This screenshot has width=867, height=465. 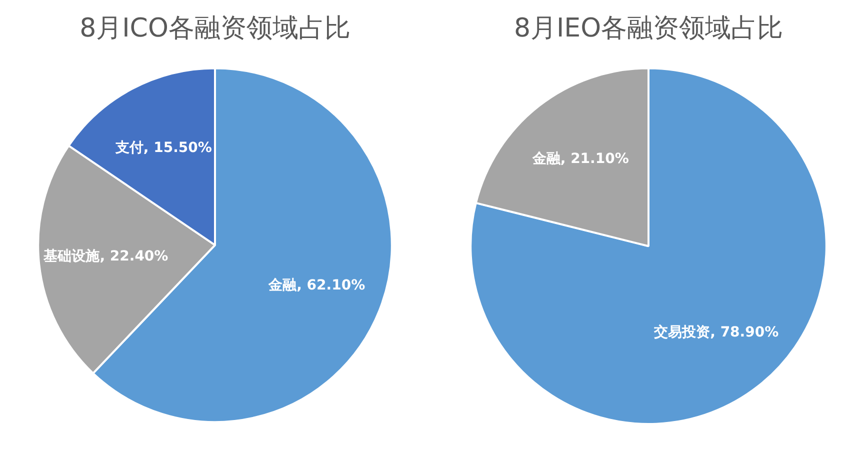 I want to click on slice-label: 金融, 21.10%, so click(x=580, y=158).